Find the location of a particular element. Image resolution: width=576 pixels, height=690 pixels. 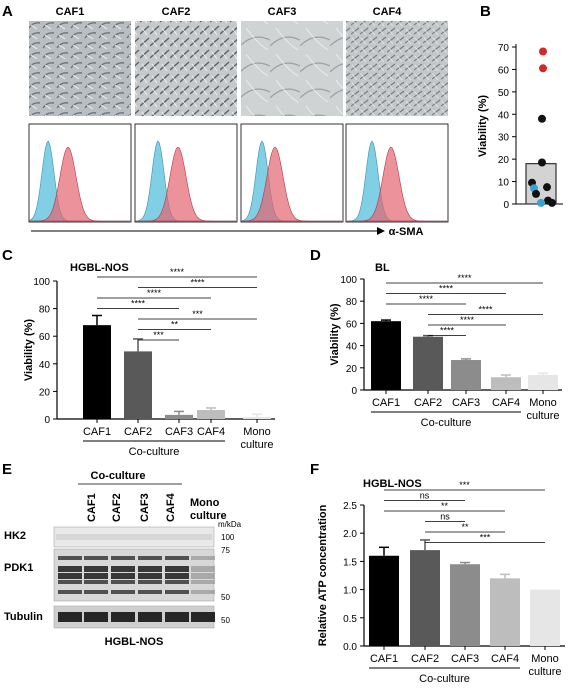

b-ylabel: Viability (%) is located at coordinates (483, 126).